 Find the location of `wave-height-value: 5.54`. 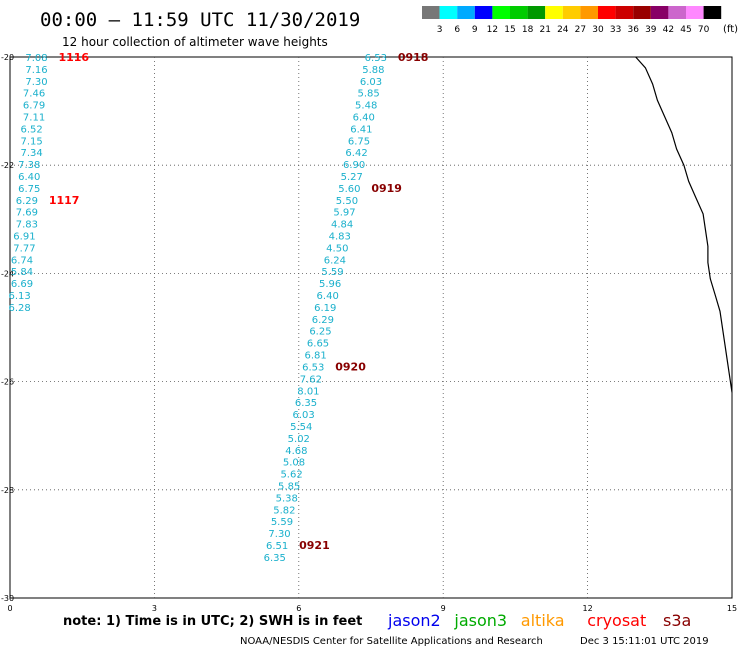

wave-height-value: 5.54 is located at coordinates (301, 427).